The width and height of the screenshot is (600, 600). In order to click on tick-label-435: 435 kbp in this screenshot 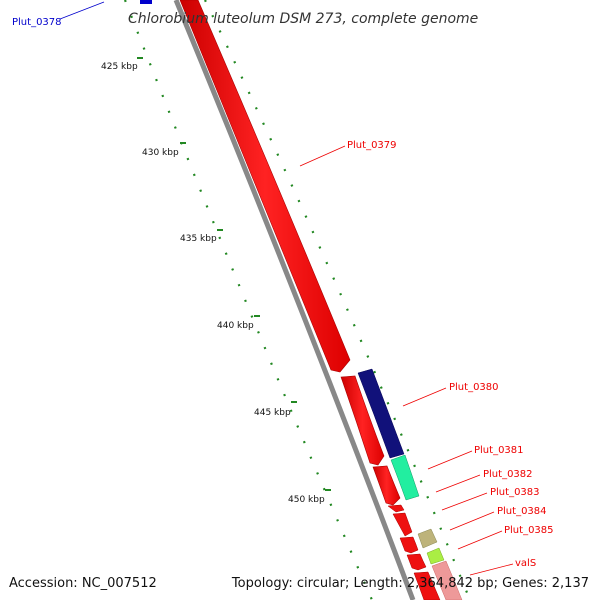, I will do `click(198, 239)`.